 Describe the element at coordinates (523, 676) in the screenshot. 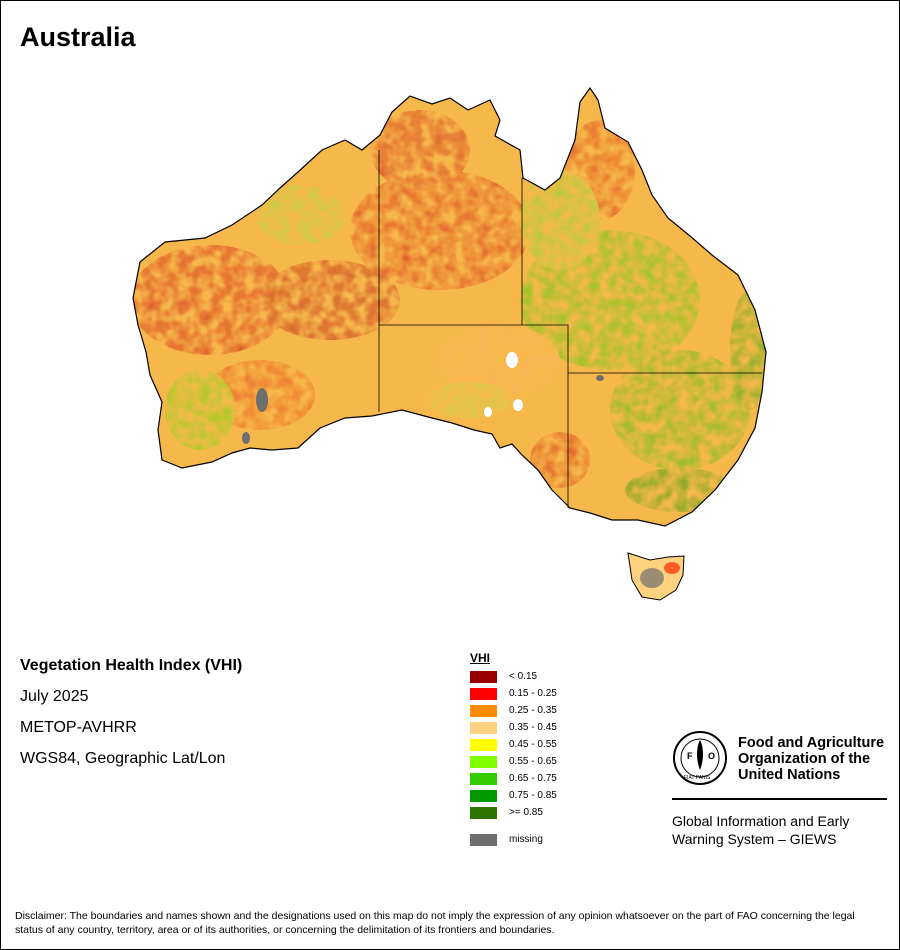

I see `legend-label: < 0.15` at that location.